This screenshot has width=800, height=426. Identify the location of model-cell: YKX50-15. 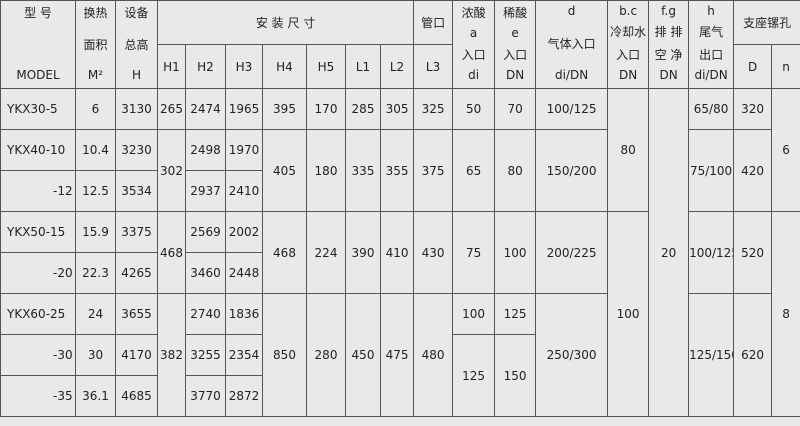
(38, 232).